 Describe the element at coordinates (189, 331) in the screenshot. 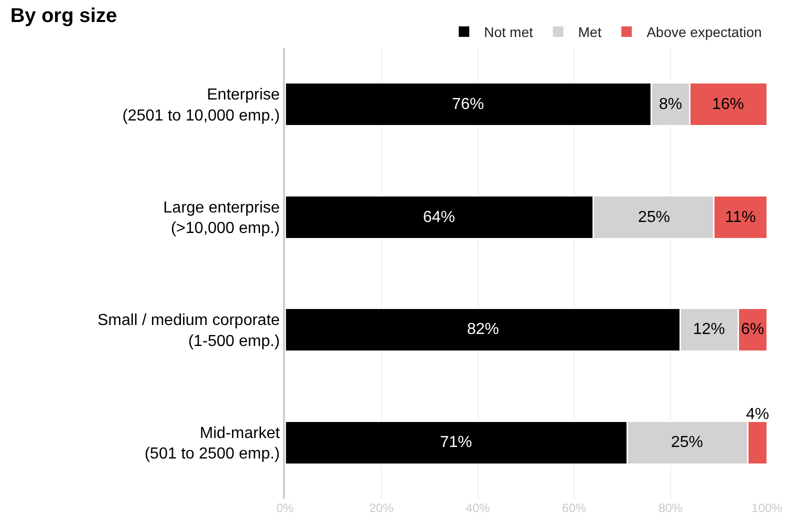

I see `y-tick-label: Small / medium corporate (1-500 emp.)` at that location.